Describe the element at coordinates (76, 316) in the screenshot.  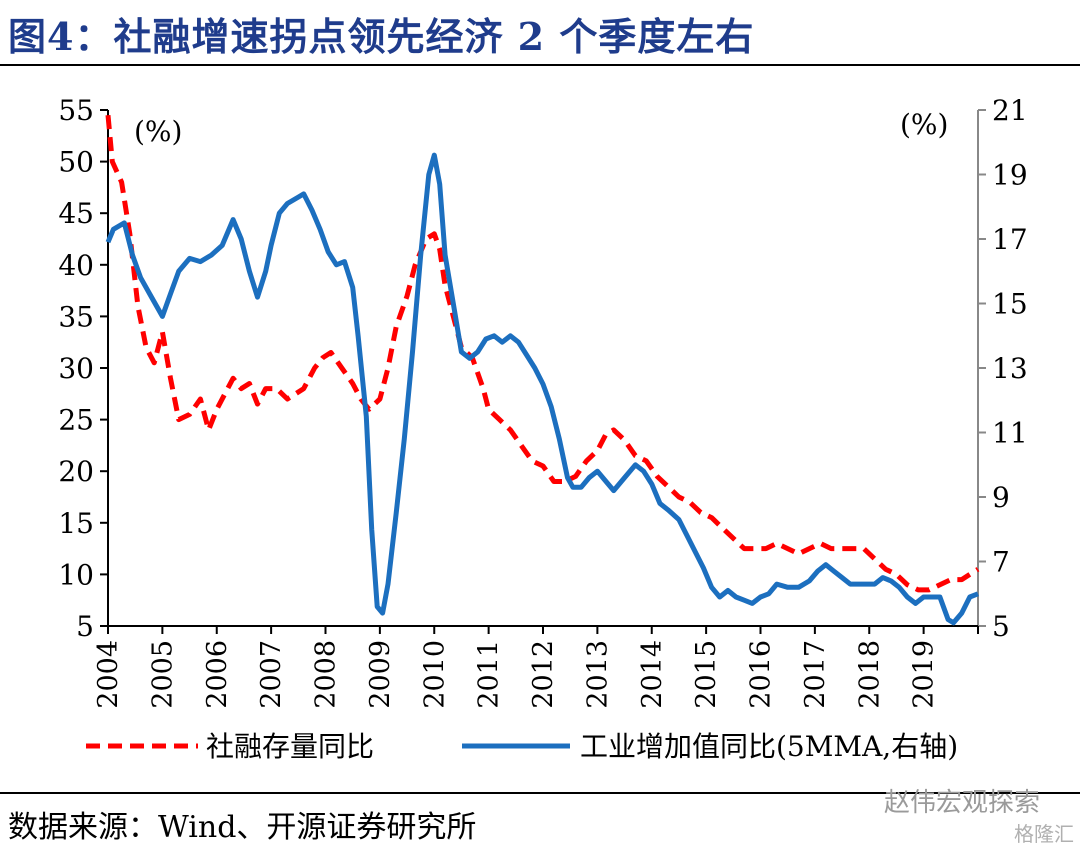
I see `left-tick-label: 35` at that location.